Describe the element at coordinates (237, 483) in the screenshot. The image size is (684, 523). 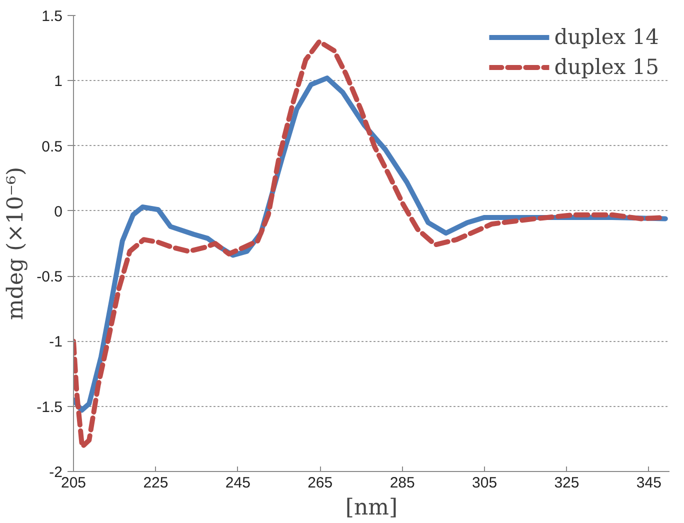
I see `x-tick-label: 245` at that location.